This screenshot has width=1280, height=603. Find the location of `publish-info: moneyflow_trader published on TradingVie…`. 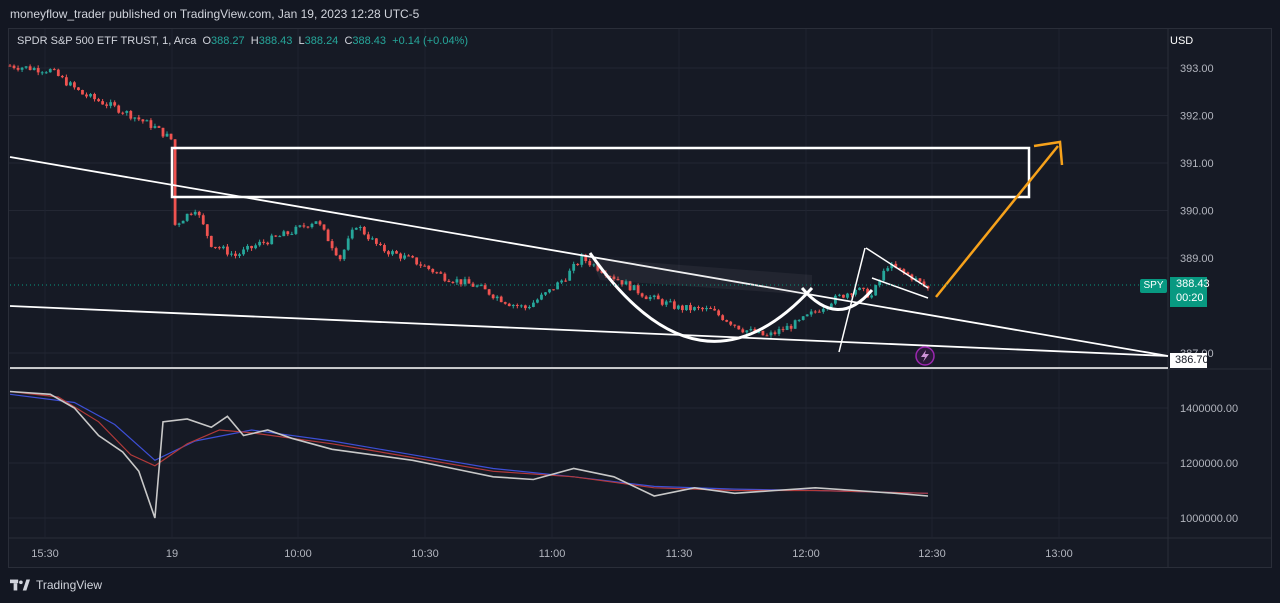

publish-info: moneyflow_trader published on TradingVie… is located at coordinates (215, 14).